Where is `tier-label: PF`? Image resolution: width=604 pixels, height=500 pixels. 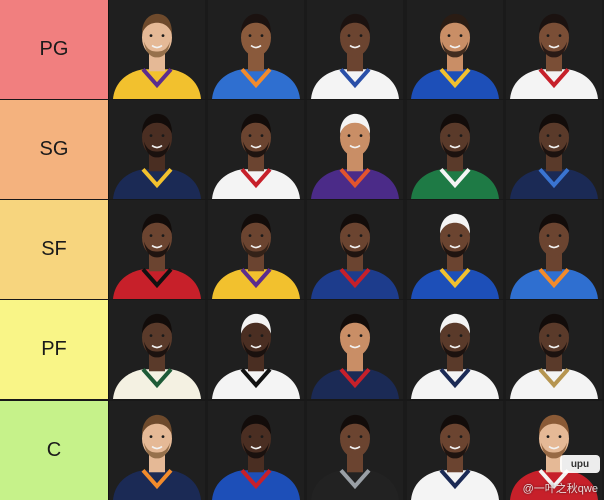 tier-label: PF is located at coordinates (54, 349).